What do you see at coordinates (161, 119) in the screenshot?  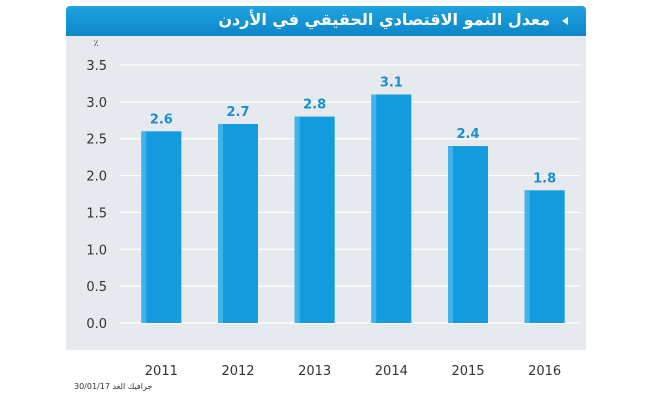 I see `bar-data-label: 2.6` at bounding box center [161, 119].